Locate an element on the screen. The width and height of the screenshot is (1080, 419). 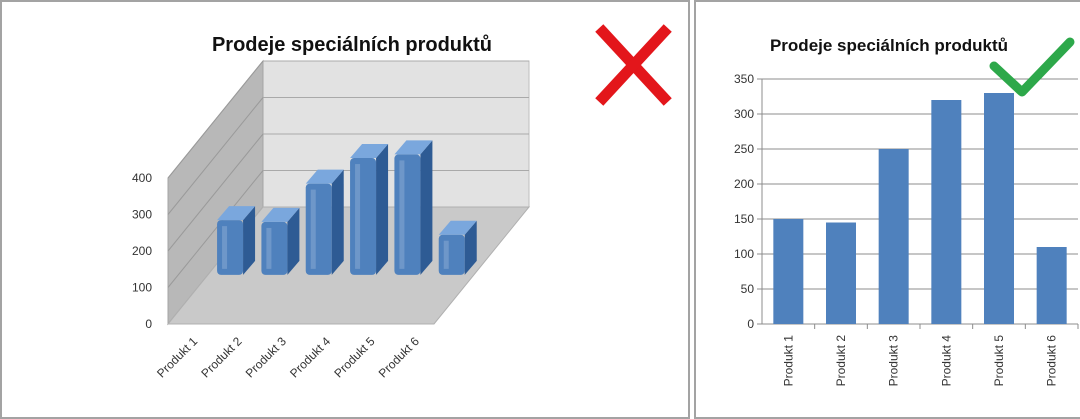
y-tick-label: 350 is located at coordinates (744, 79).